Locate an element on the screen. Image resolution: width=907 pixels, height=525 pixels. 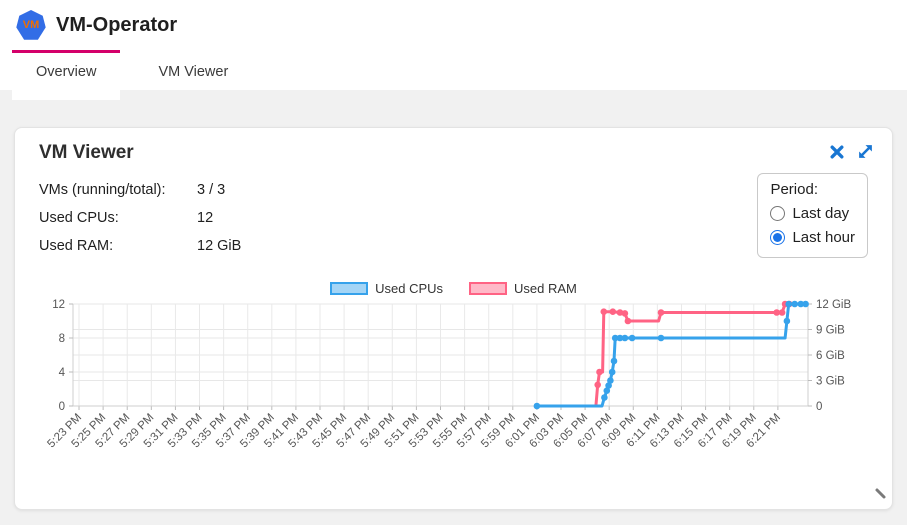
tab-overview: Overview is located at coordinates (66, 70).